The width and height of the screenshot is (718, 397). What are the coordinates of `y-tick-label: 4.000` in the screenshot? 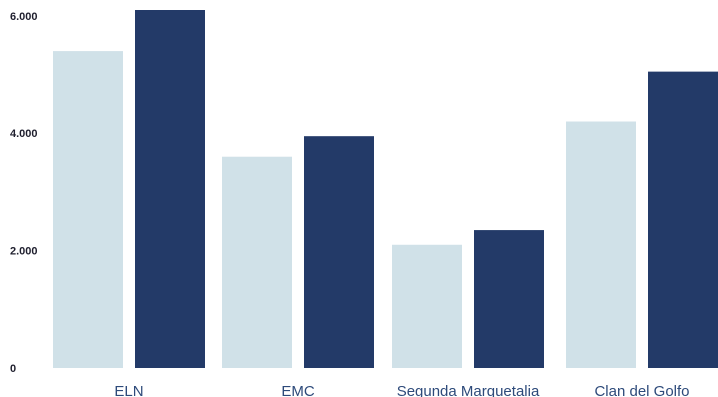 It's located at (24, 134).